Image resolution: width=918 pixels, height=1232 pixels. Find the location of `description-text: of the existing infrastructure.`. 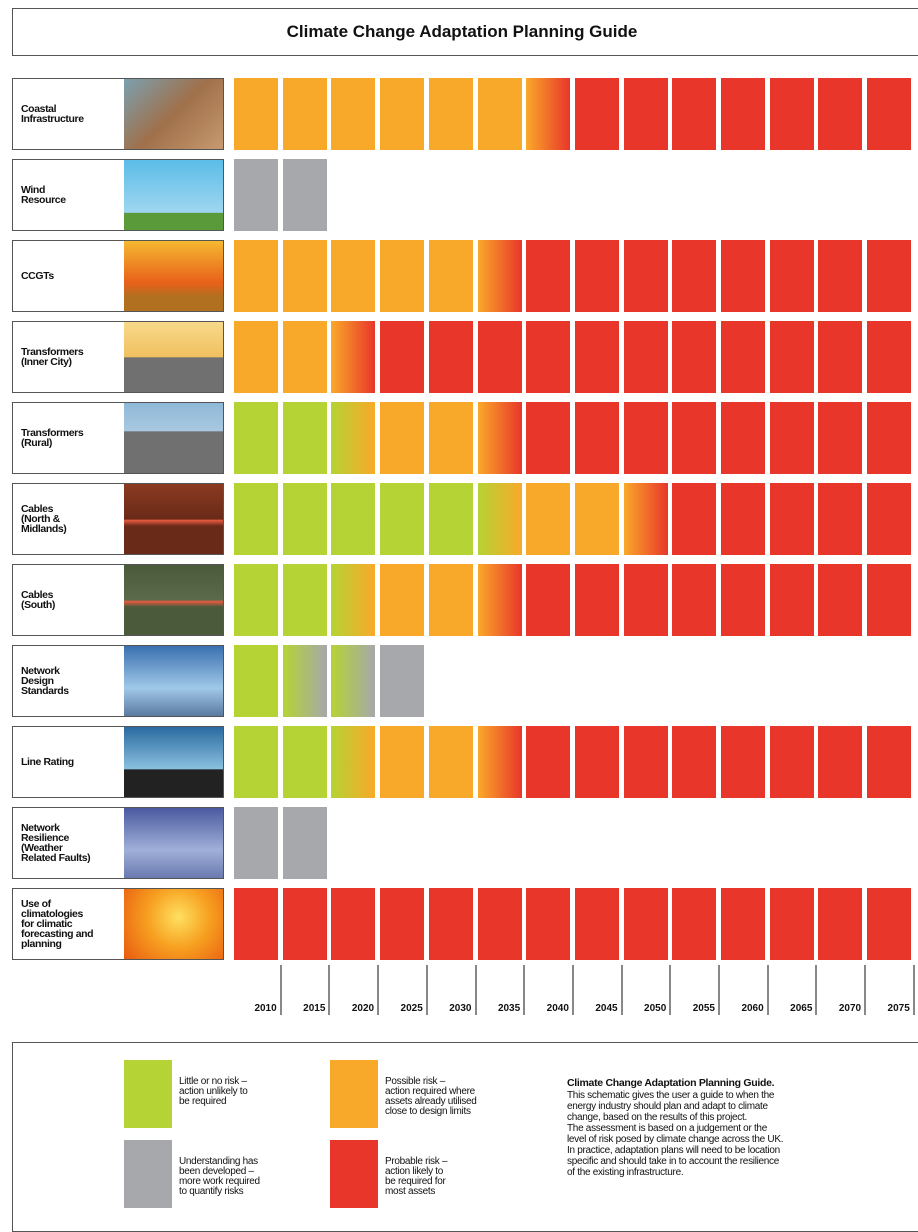

description-text: of the existing infrastructure. is located at coordinates (625, 1172).